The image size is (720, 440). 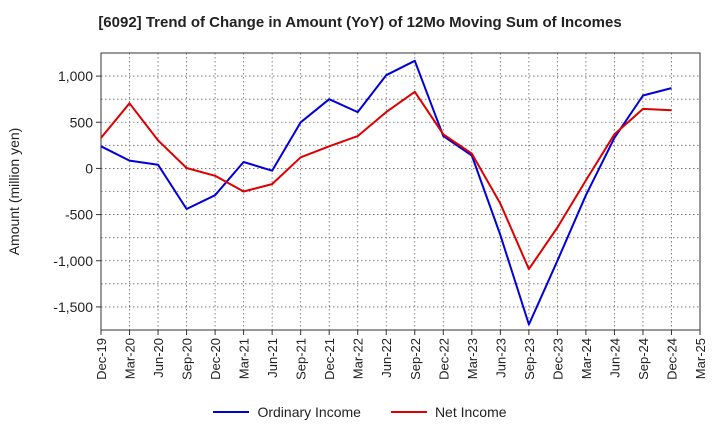 What do you see at coordinates (244, 358) in the screenshot?
I see `x-tick-label: Mar-21` at bounding box center [244, 358].